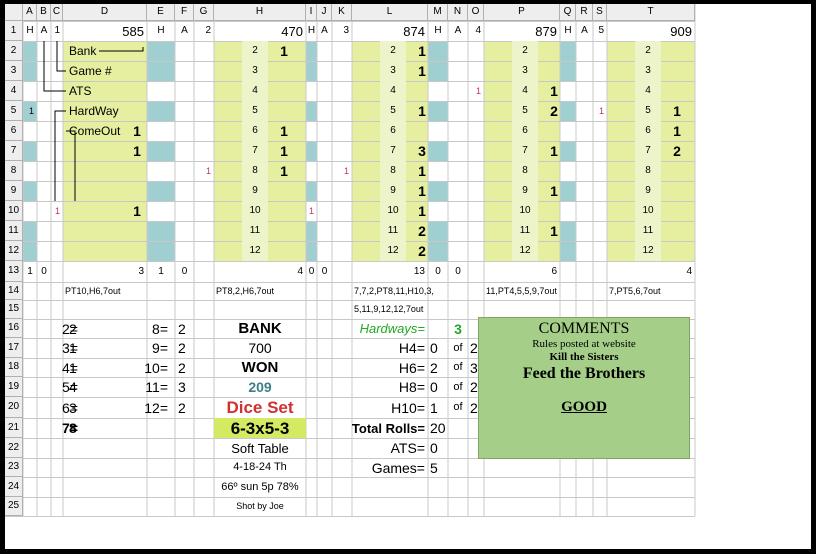 The width and height of the screenshot is (816, 554). Describe the element at coordinates (14, 328) in the screenshot. I see `row-header-16: 16` at that location.